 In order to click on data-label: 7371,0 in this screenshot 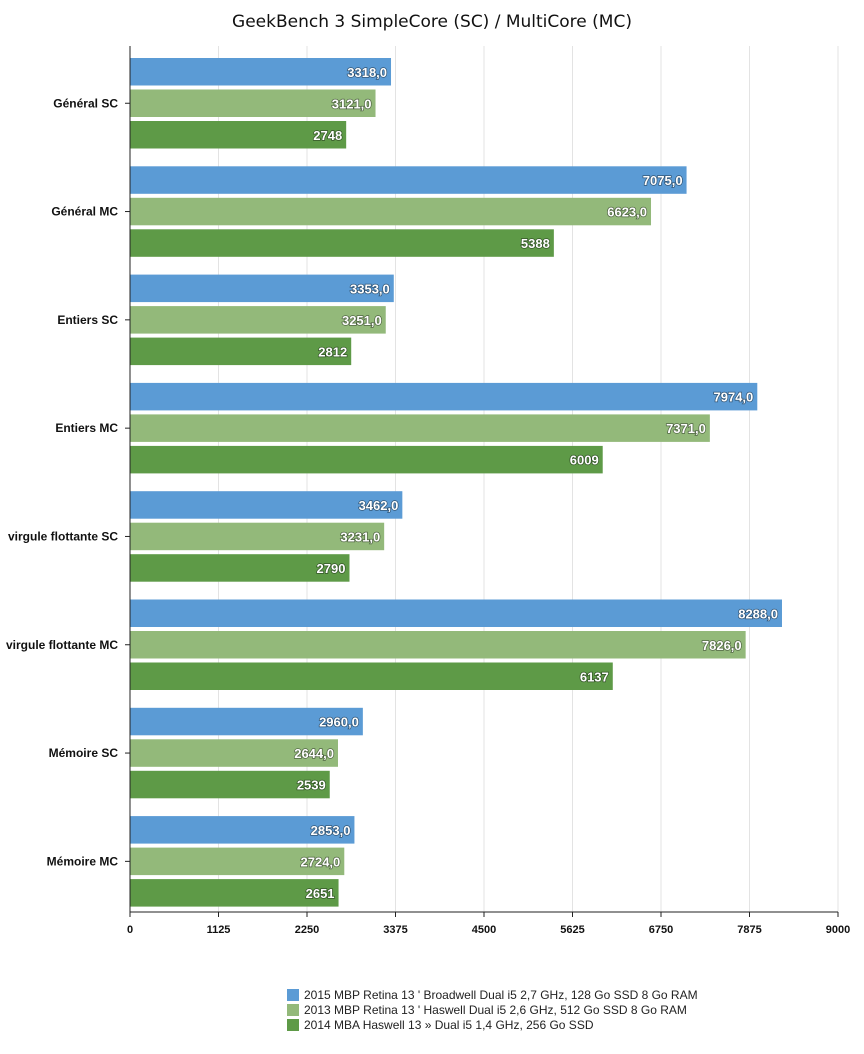, I will do `click(686, 428)`.